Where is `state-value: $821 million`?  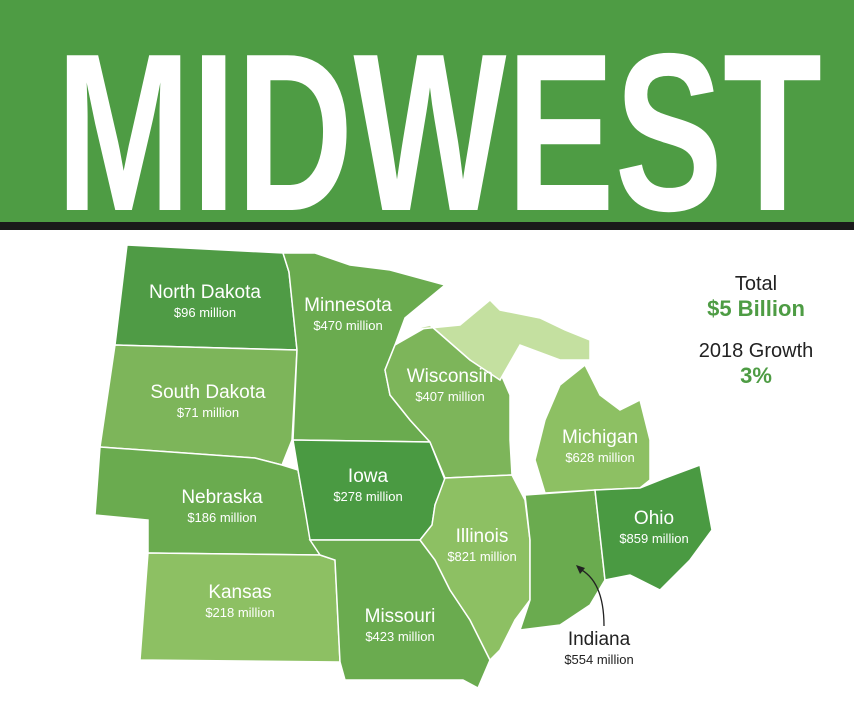
state-value: $821 million is located at coordinates (481, 556).